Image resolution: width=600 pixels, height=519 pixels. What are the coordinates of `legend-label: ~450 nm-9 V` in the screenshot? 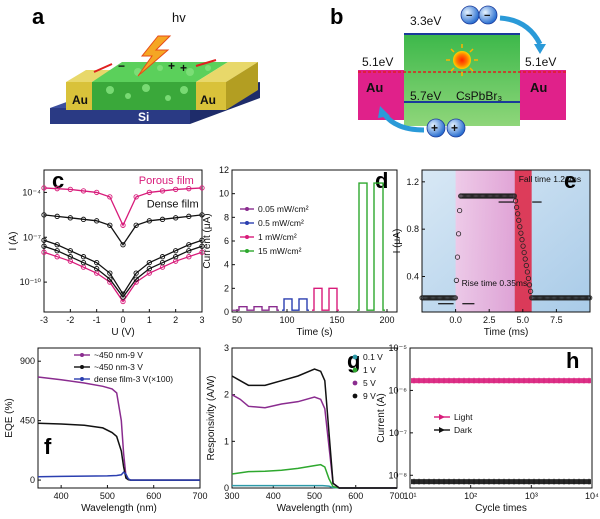 It's located at (118, 355).